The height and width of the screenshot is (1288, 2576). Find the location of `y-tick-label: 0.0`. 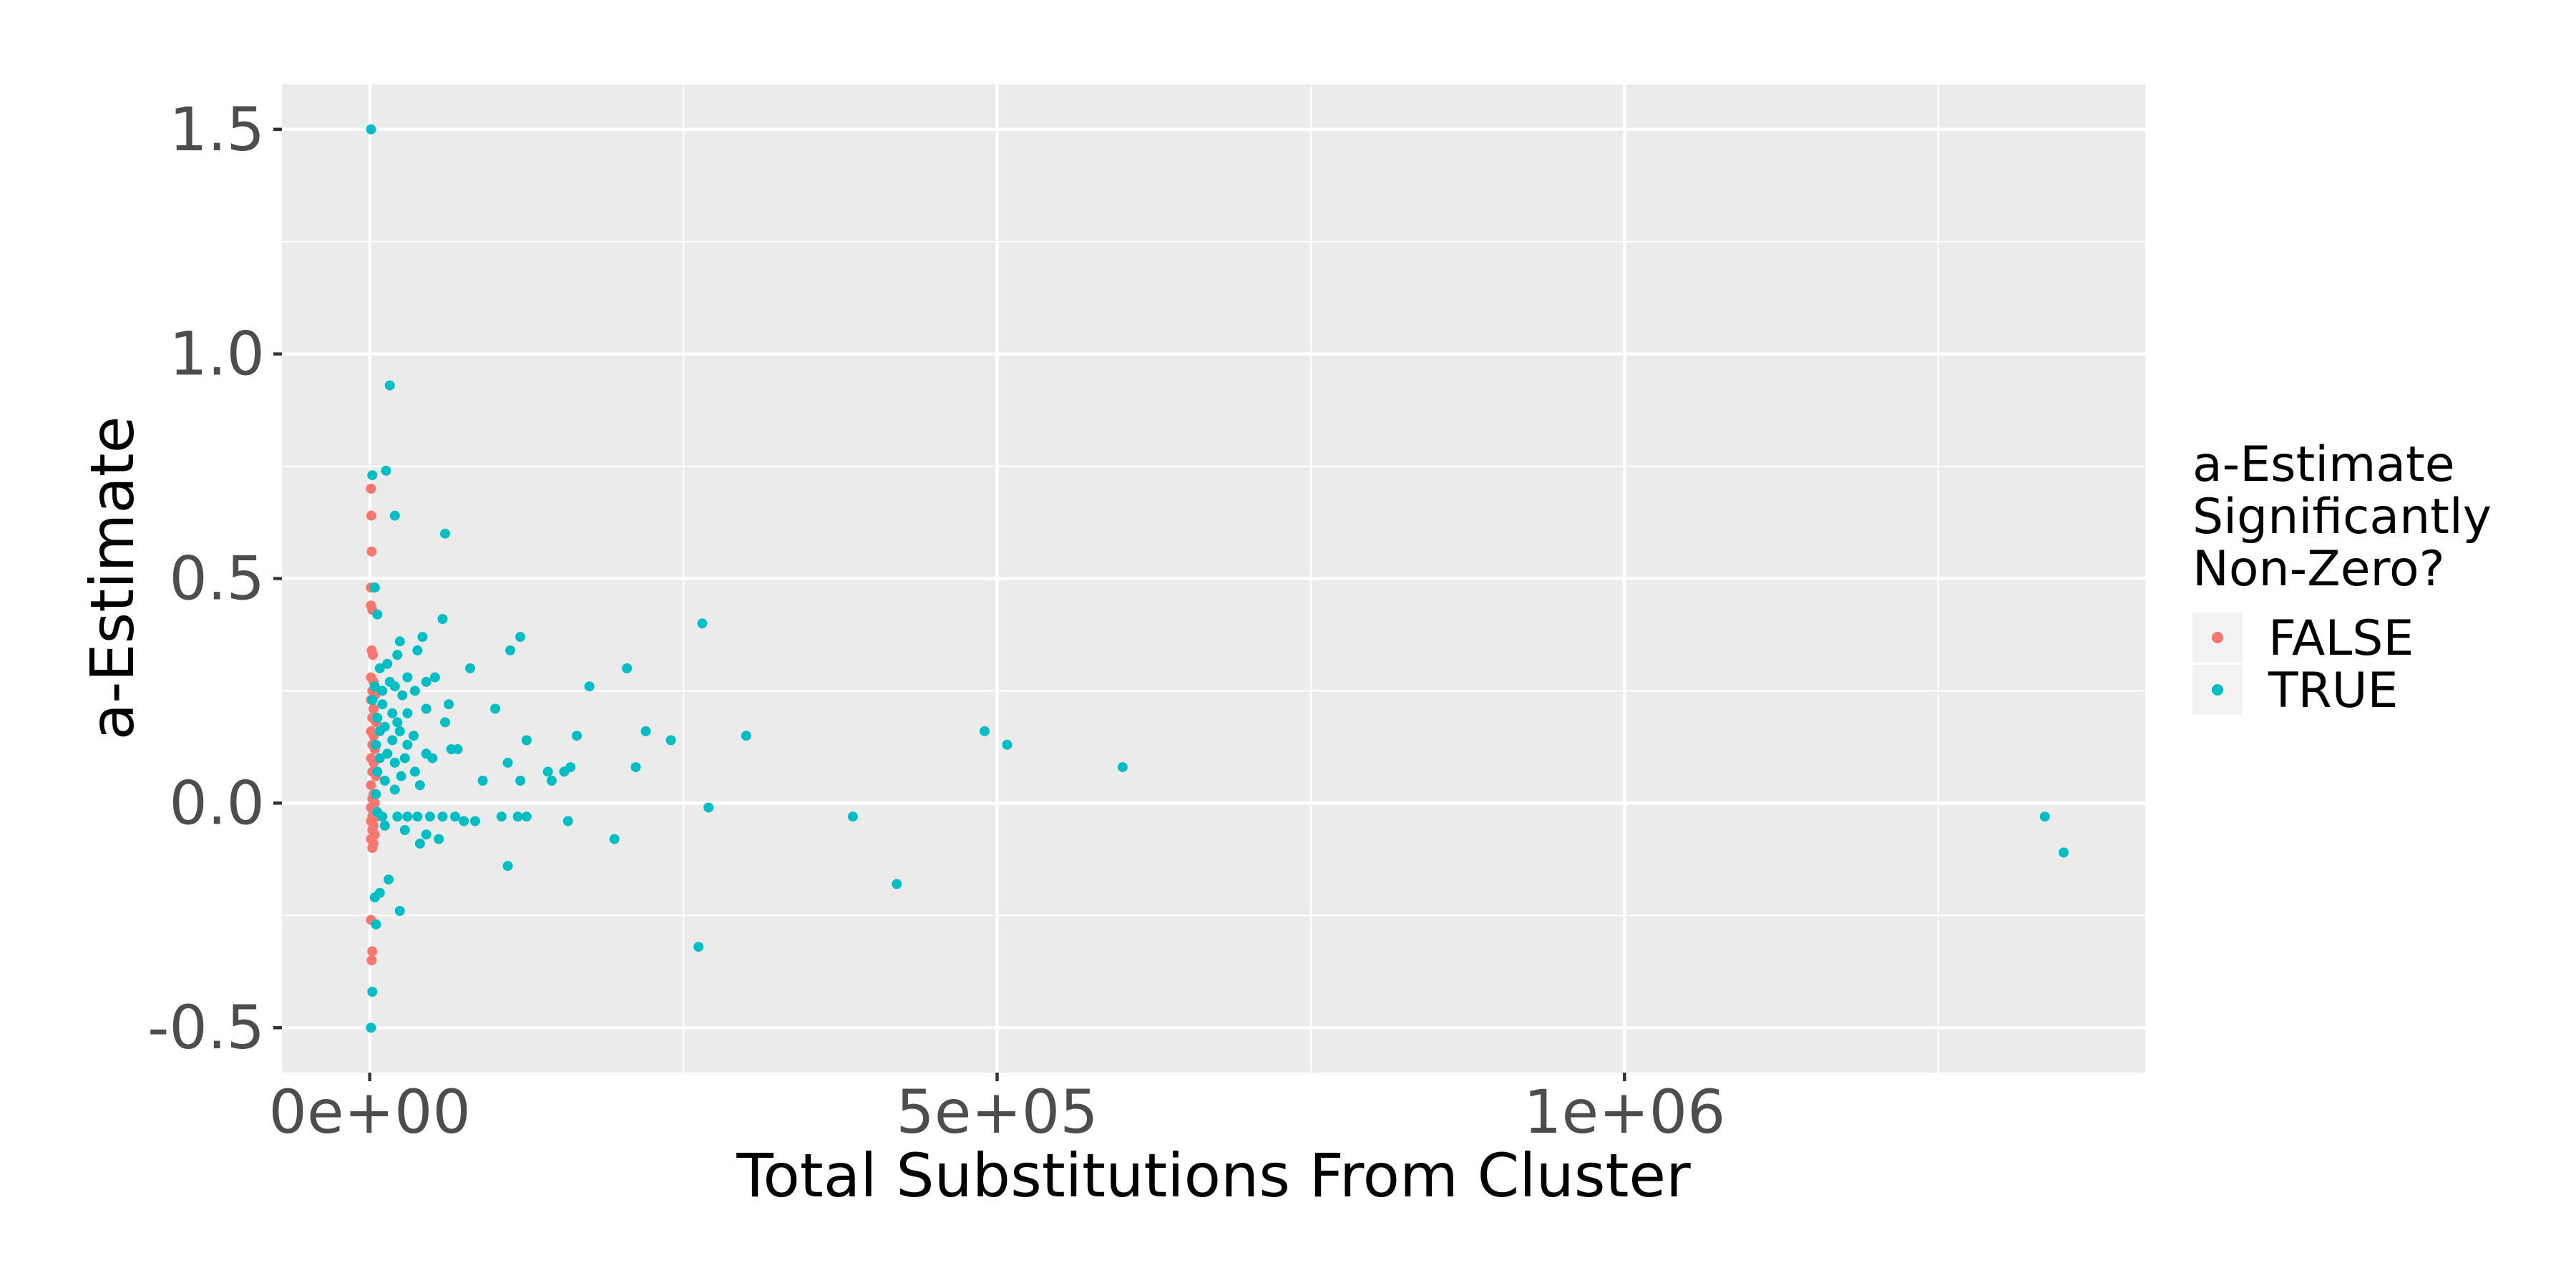

y-tick-label: 0.0 is located at coordinates (217, 803).